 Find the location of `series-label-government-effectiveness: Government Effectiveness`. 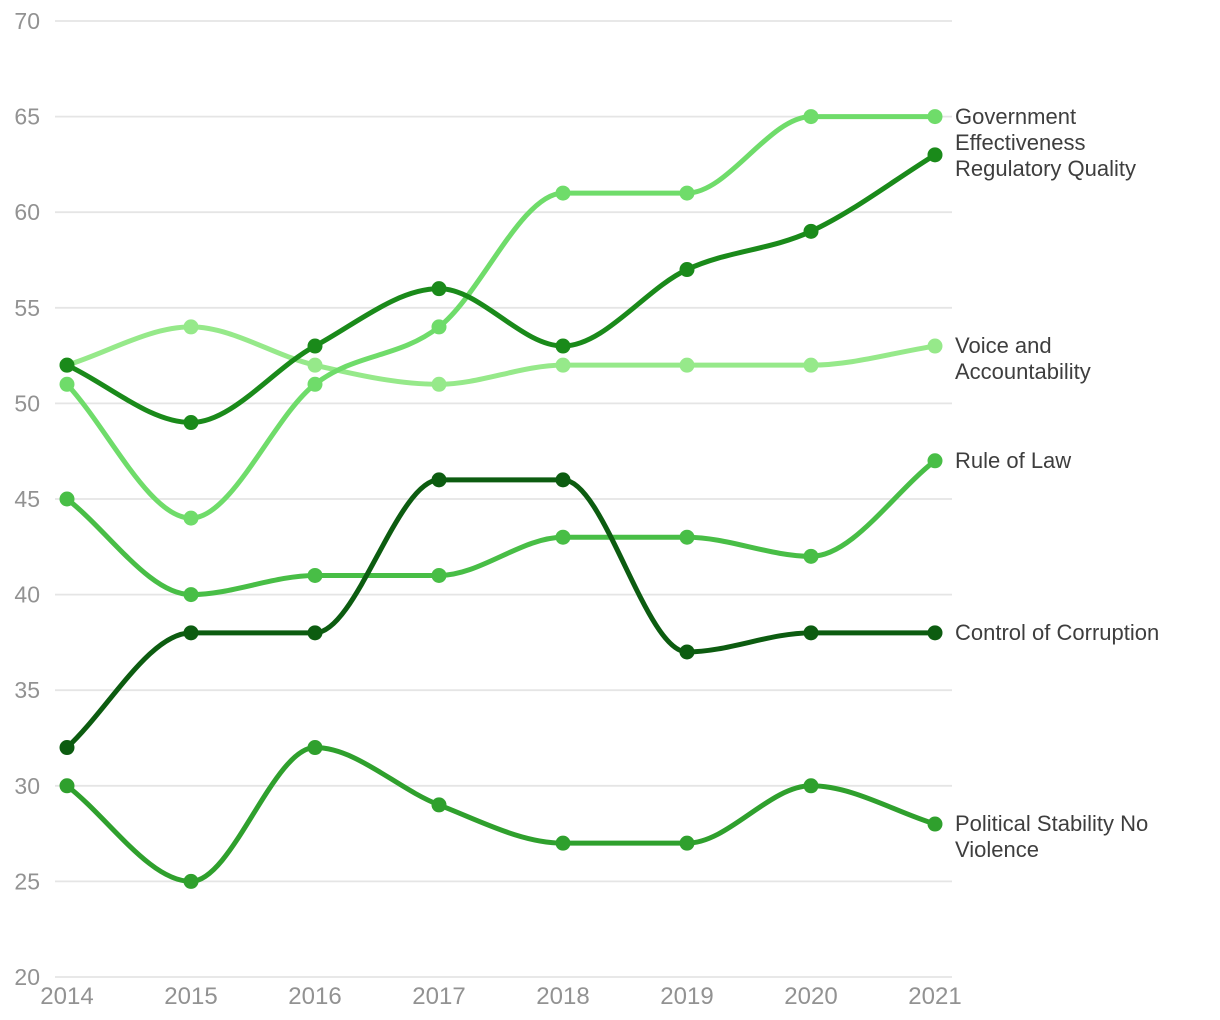

series-label-government-effectiveness: Government Effectiveness is located at coordinates (1020, 129).